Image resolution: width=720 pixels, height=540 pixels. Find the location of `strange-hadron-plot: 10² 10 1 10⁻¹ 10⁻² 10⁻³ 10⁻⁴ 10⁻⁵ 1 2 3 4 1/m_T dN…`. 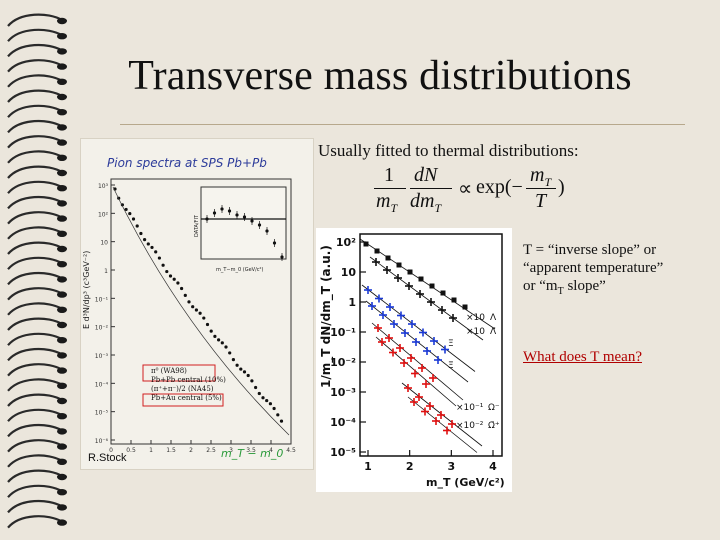

strange-hadron-plot: 10² 10 1 10⁻¹ 10⁻² 10⁻³ 10⁻⁴ 10⁻⁵ 1 2 3 4 1/m_T dN… is located at coordinates (412, 361).